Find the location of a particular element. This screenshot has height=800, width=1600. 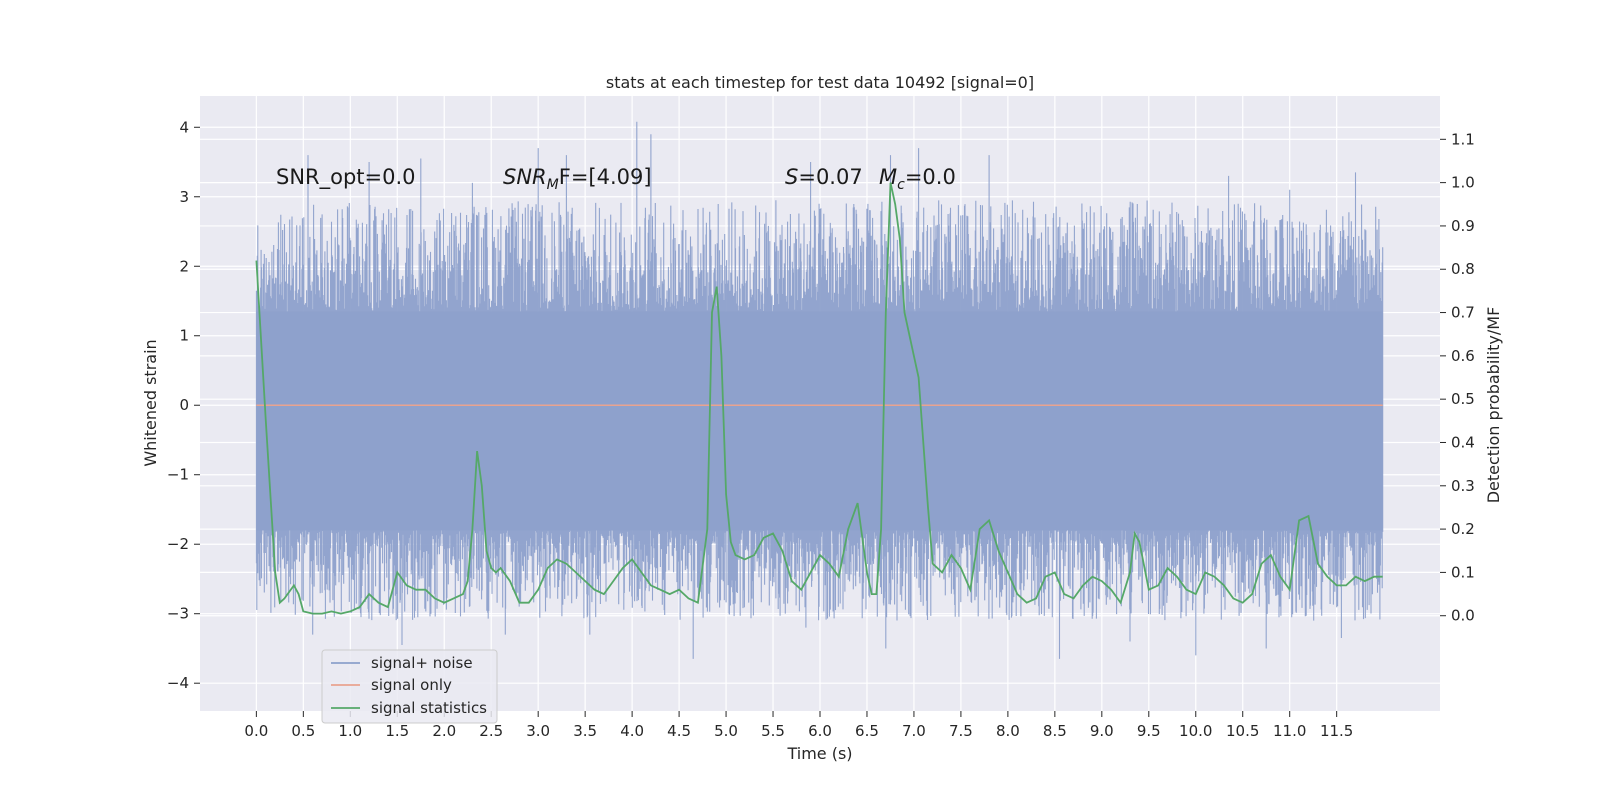

x-axis-label: Time (s) is located at coordinates (819, 753).